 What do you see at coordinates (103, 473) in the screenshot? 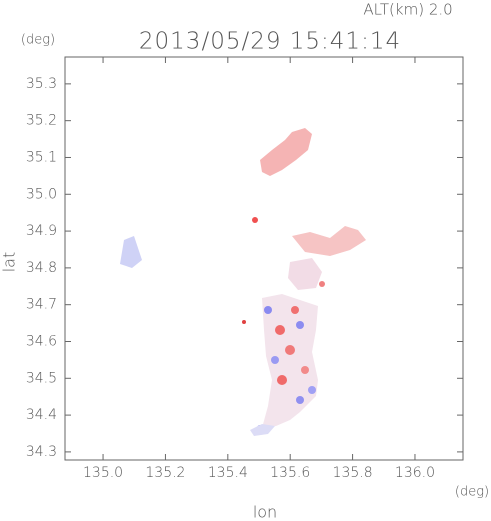
I see `x-tick-label: 135.0` at bounding box center [103, 473].